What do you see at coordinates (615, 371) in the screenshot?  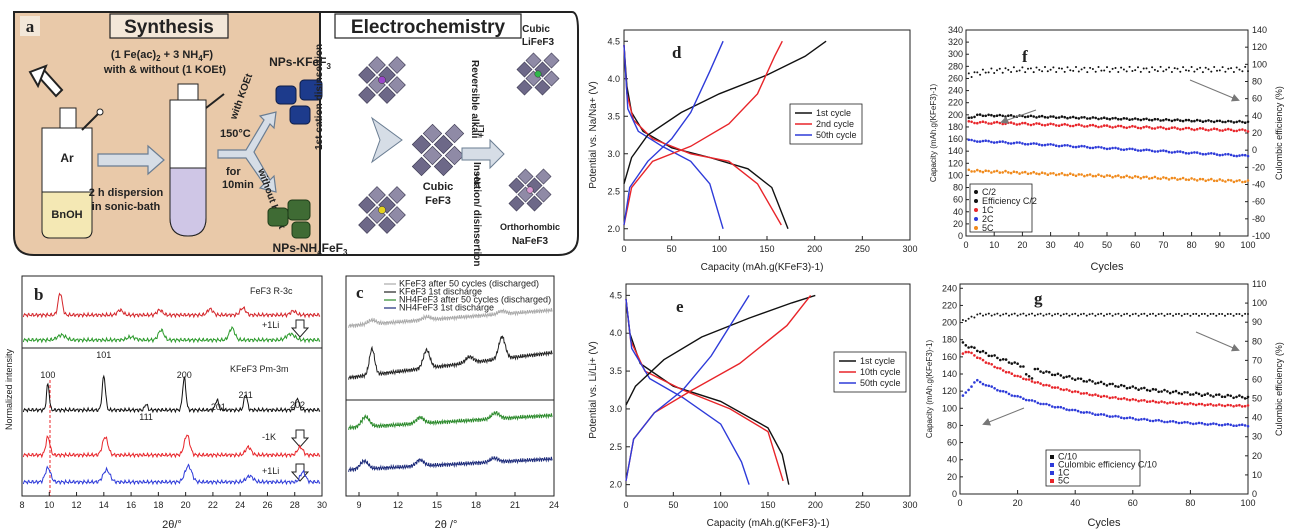 I see `ytick-label: 3.5` at bounding box center [615, 371].